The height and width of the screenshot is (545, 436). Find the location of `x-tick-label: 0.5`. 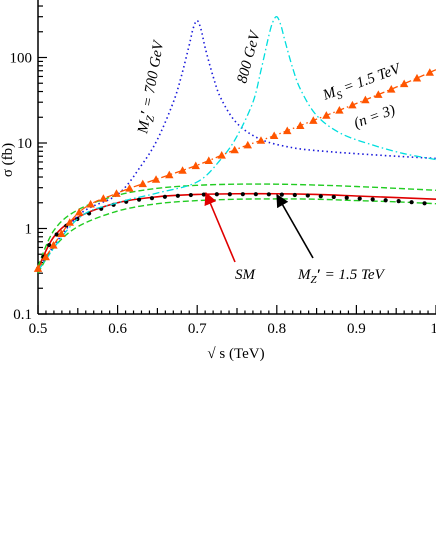

x-tick-label: 0.5 is located at coordinates (38, 329).